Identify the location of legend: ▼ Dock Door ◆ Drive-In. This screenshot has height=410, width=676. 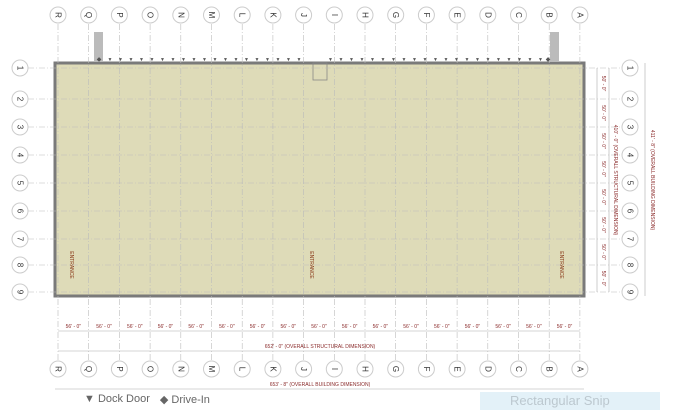
(147, 399).